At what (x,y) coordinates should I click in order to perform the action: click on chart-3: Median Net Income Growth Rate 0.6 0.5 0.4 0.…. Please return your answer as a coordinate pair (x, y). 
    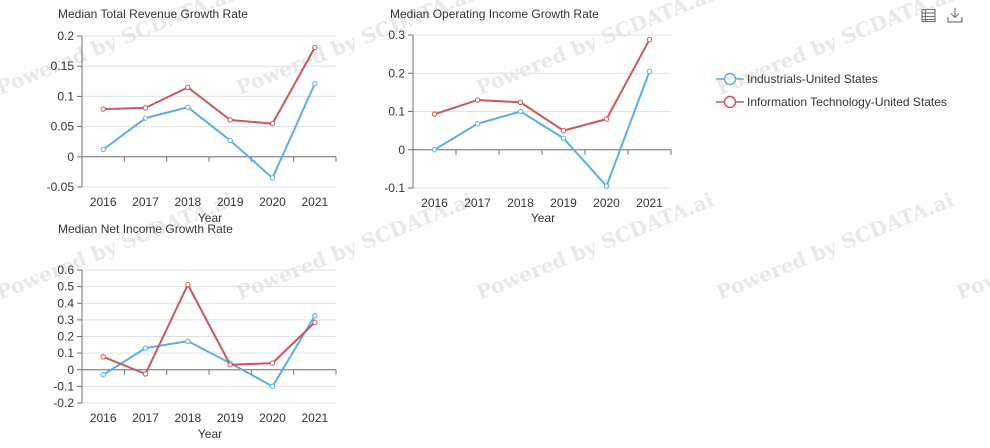
    Looking at the image, I should click on (195, 331).